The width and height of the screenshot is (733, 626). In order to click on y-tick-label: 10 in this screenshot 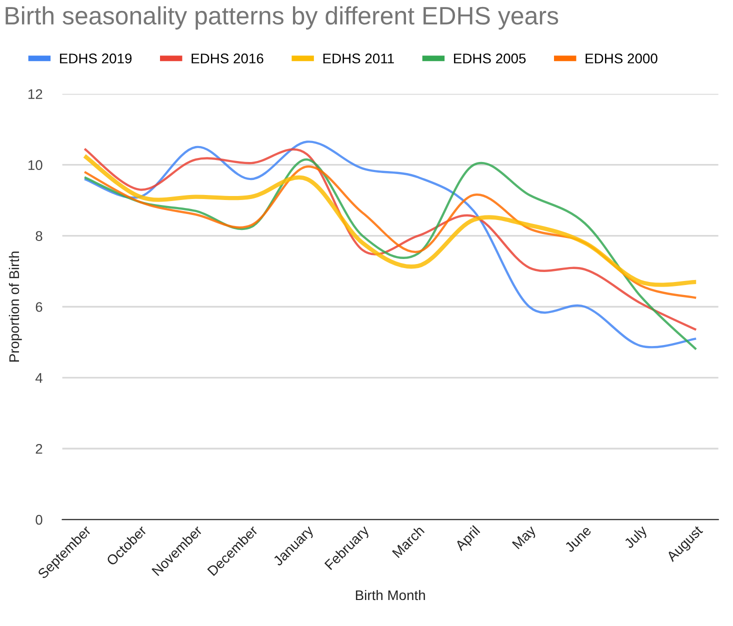, I will do `click(35, 165)`.